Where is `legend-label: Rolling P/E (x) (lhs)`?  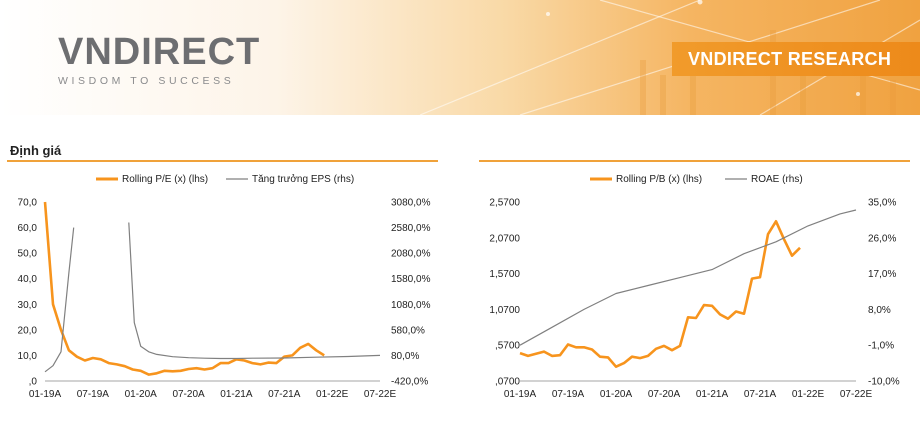 legend-label: Rolling P/E (x) (lhs) is located at coordinates (165, 179).